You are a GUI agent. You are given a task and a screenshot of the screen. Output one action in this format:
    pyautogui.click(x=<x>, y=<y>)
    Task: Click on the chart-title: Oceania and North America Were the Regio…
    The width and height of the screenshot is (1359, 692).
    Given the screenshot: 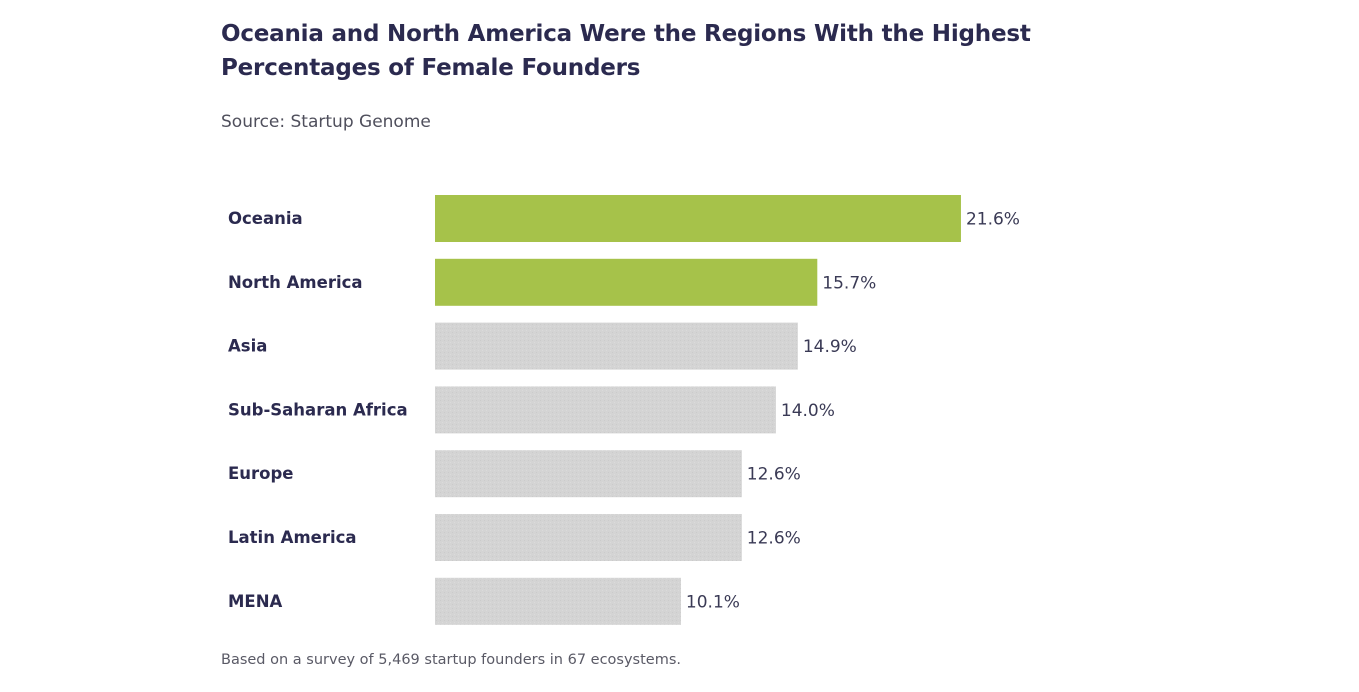 What is the action you would take?
    pyautogui.click(x=626, y=51)
    